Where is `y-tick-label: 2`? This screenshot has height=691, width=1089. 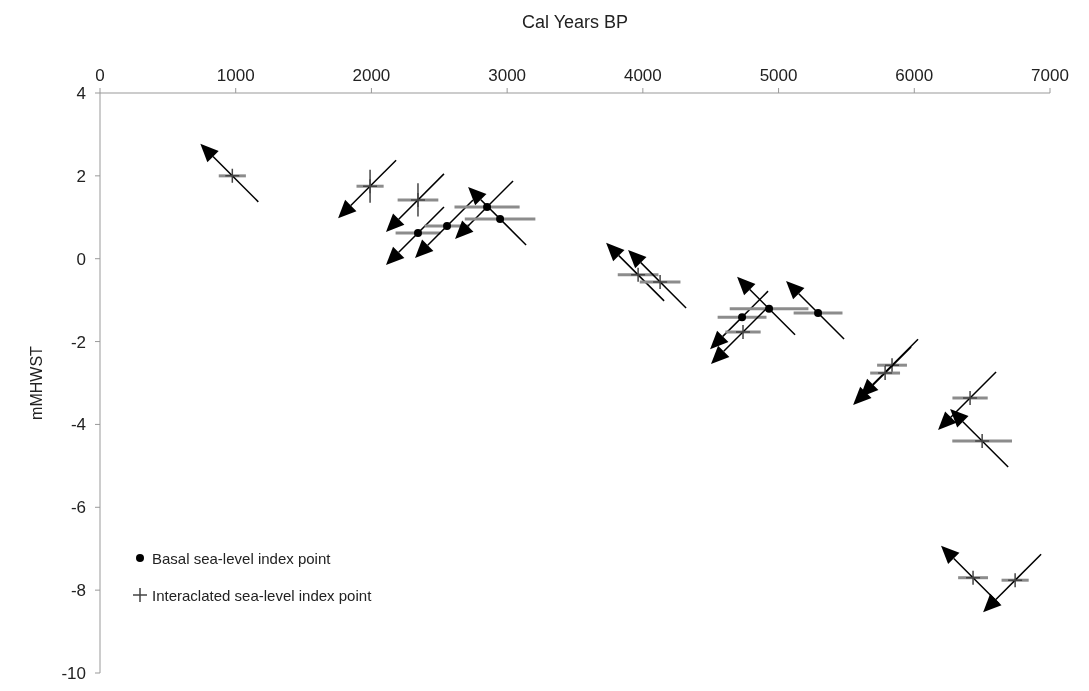 y-tick-label: 2 is located at coordinates (81, 176).